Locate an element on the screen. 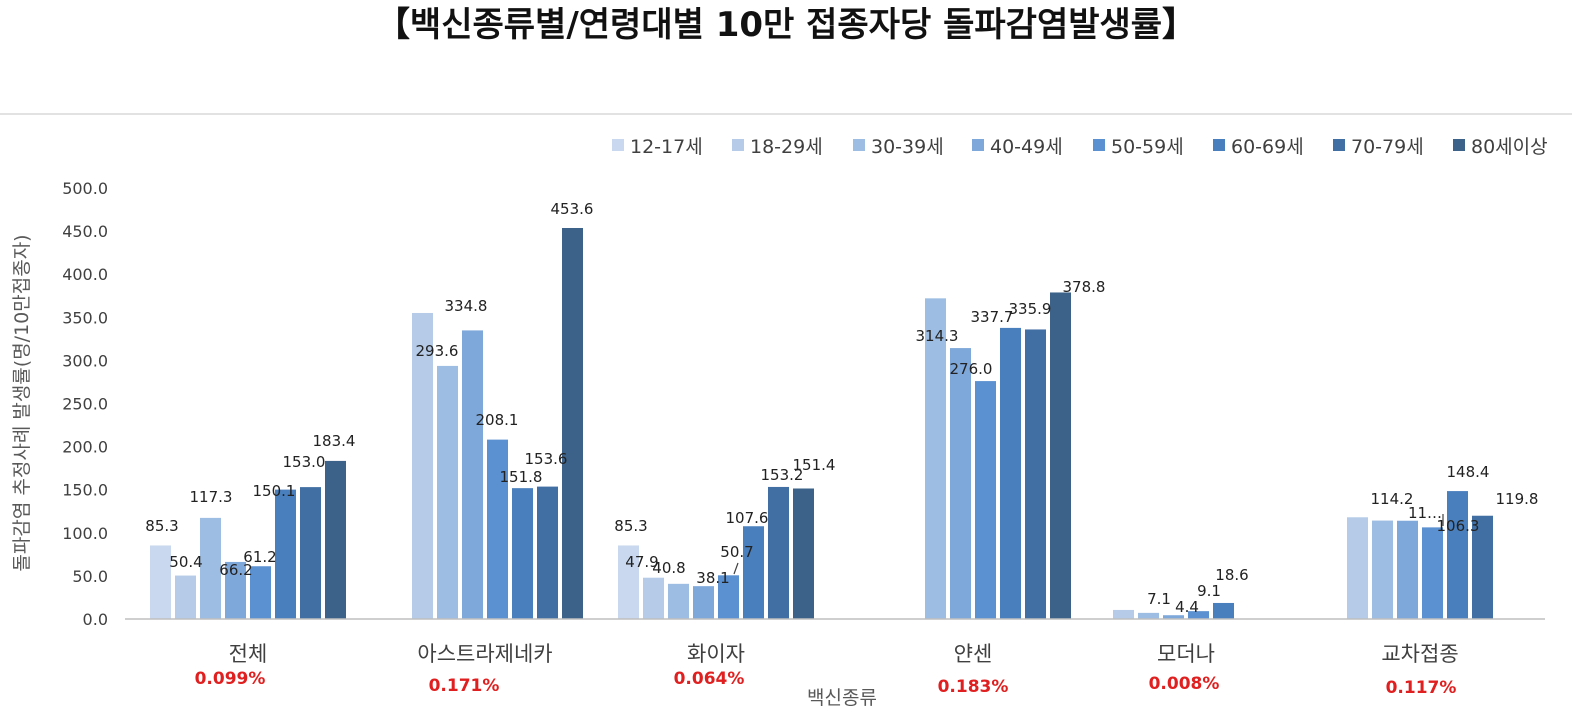 The width and height of the screenshot is (1572, 713). data-label: 208.1 is located at coordinates (497, 420).